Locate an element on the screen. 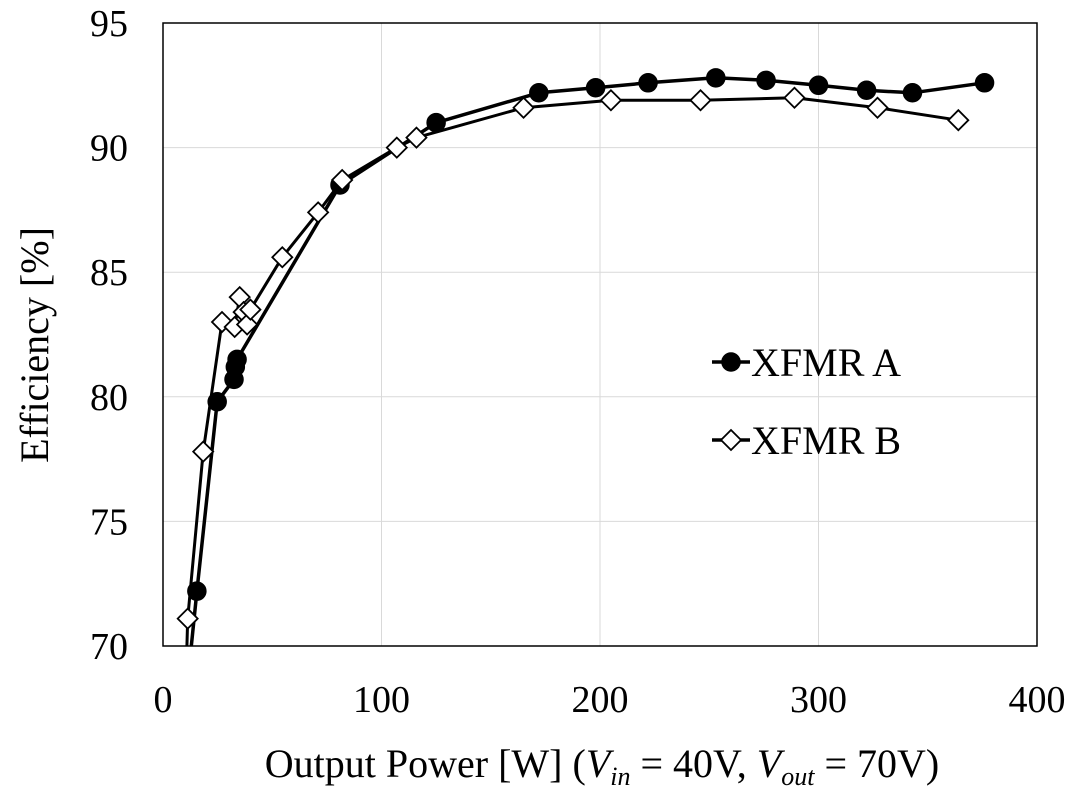 The width and height of the screenshot is (1077, 794). legend-entry-xfmr-b: XFMR B is located at coordinates (806, 440).